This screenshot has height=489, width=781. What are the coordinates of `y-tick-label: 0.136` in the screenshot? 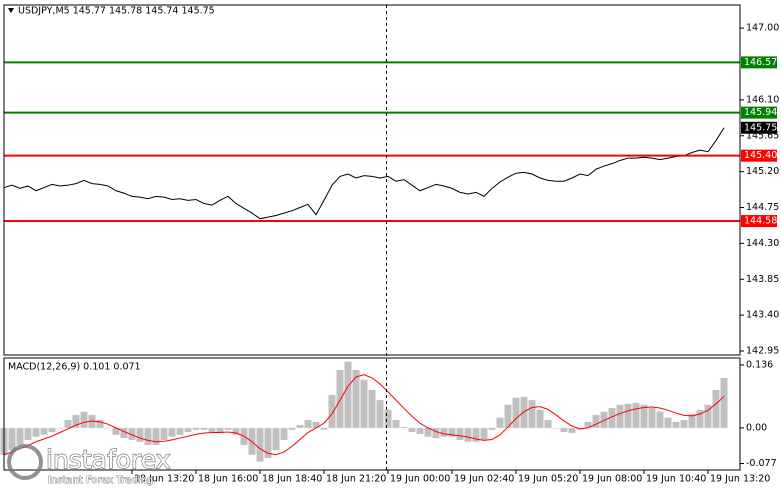 It's located at (759, 364).